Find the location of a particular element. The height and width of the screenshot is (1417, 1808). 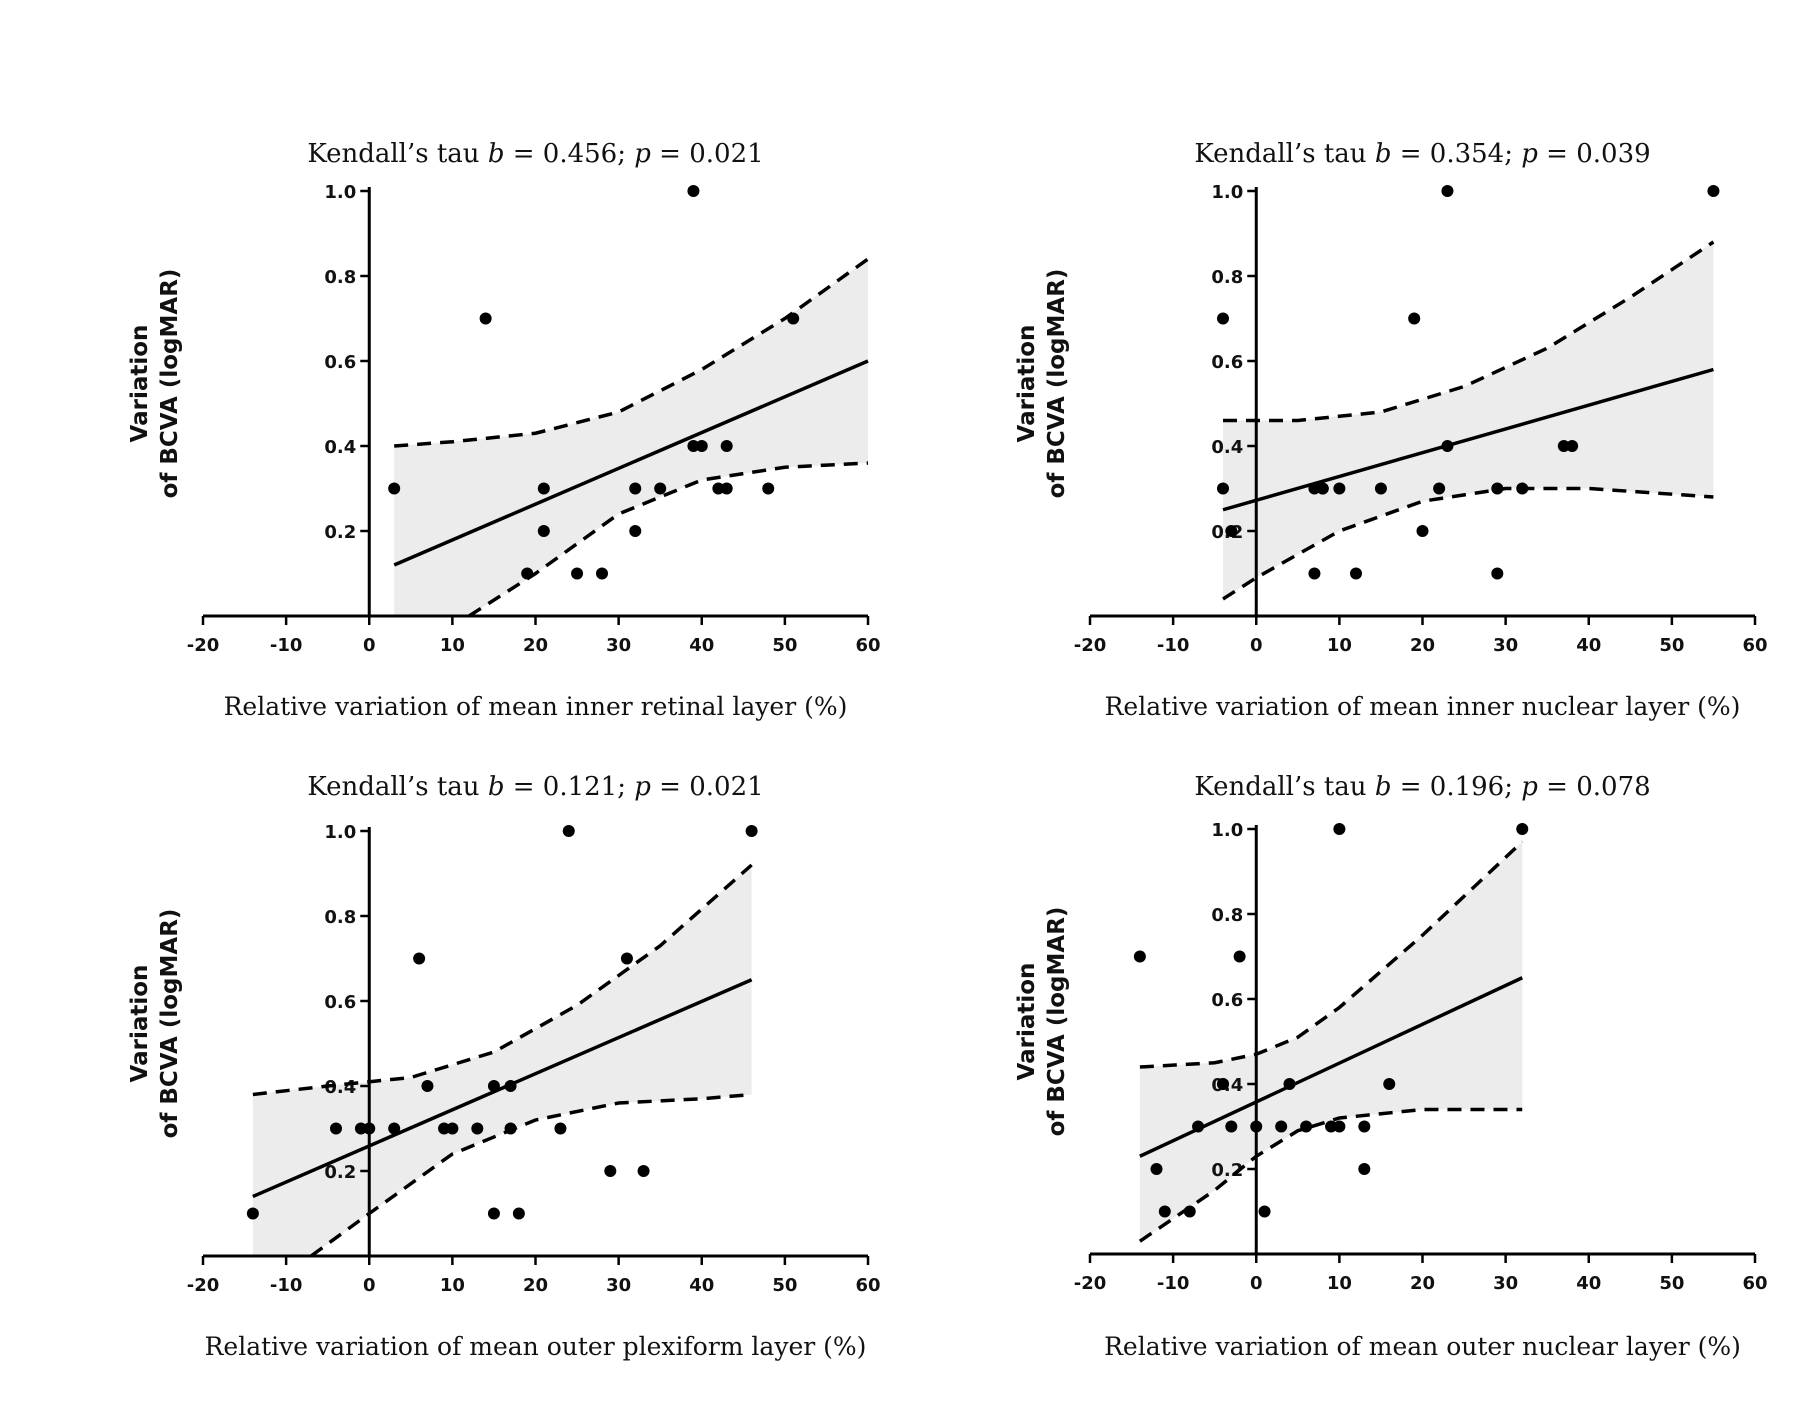

title-part: p is located at coordinates (1529, 787).